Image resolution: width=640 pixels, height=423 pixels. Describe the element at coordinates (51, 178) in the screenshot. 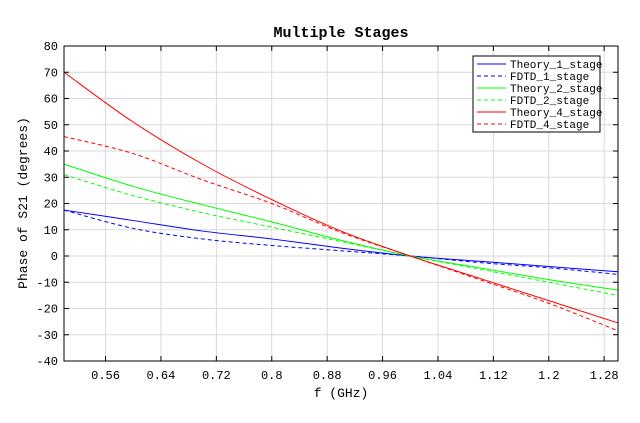

I see `y-tick-label: 30` at that location.